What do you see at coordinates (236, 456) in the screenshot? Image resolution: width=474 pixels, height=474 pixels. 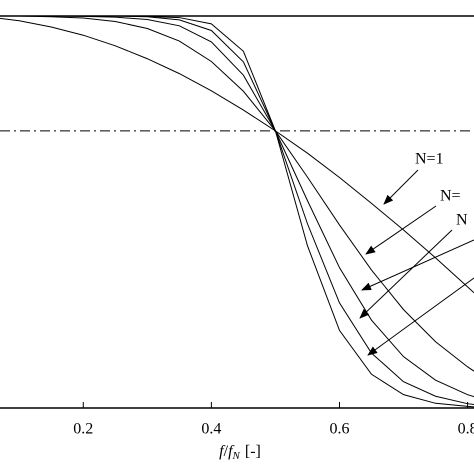 I see `x-axis-label-part: N` at bounding box center [236, 456].